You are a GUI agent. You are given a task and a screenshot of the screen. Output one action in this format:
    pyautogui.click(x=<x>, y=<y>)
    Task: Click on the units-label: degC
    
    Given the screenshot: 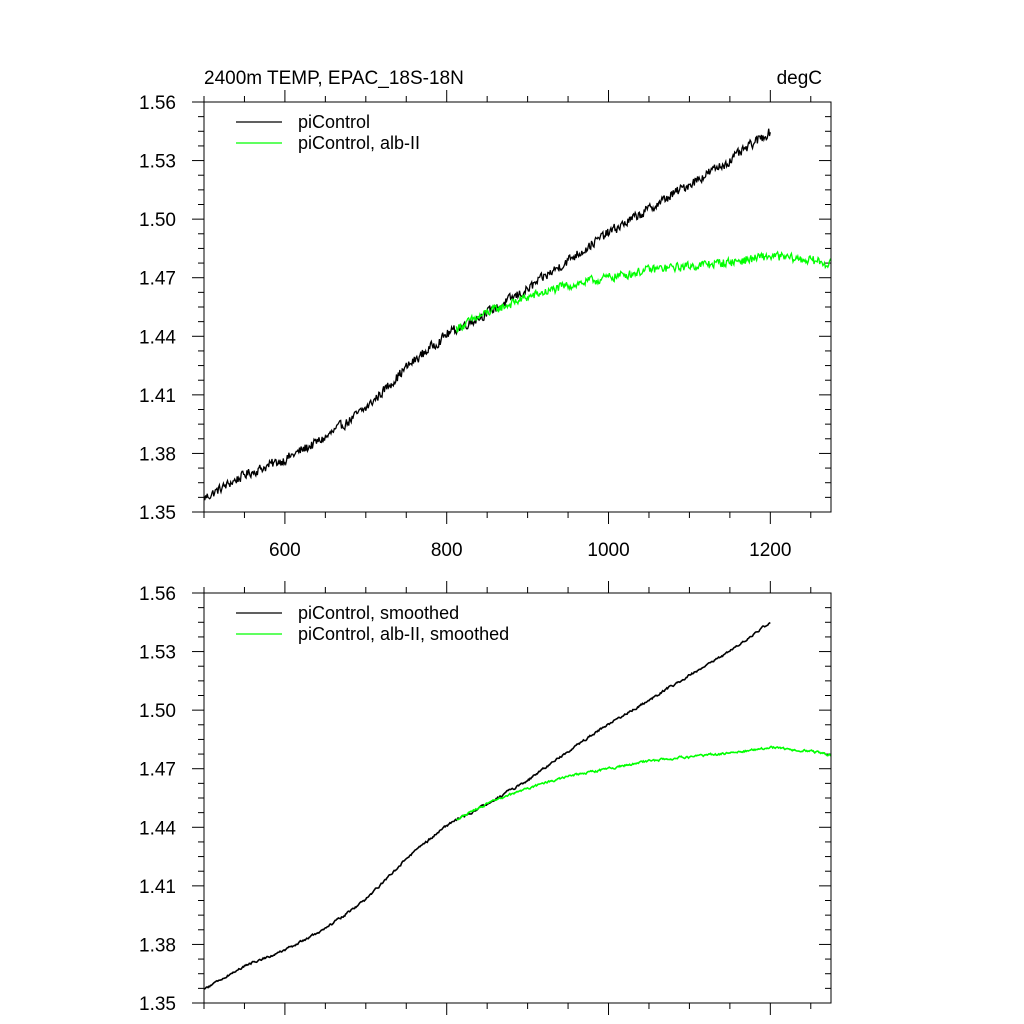 What is the action you would take?
    pyautogui.click(x=799, y=78)
    